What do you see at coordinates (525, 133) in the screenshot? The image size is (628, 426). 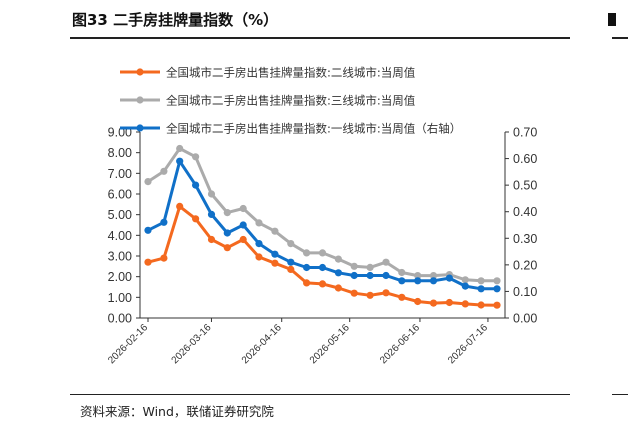 I see `y-right-tick-label: 0.70` at bounding box center [525, 133].